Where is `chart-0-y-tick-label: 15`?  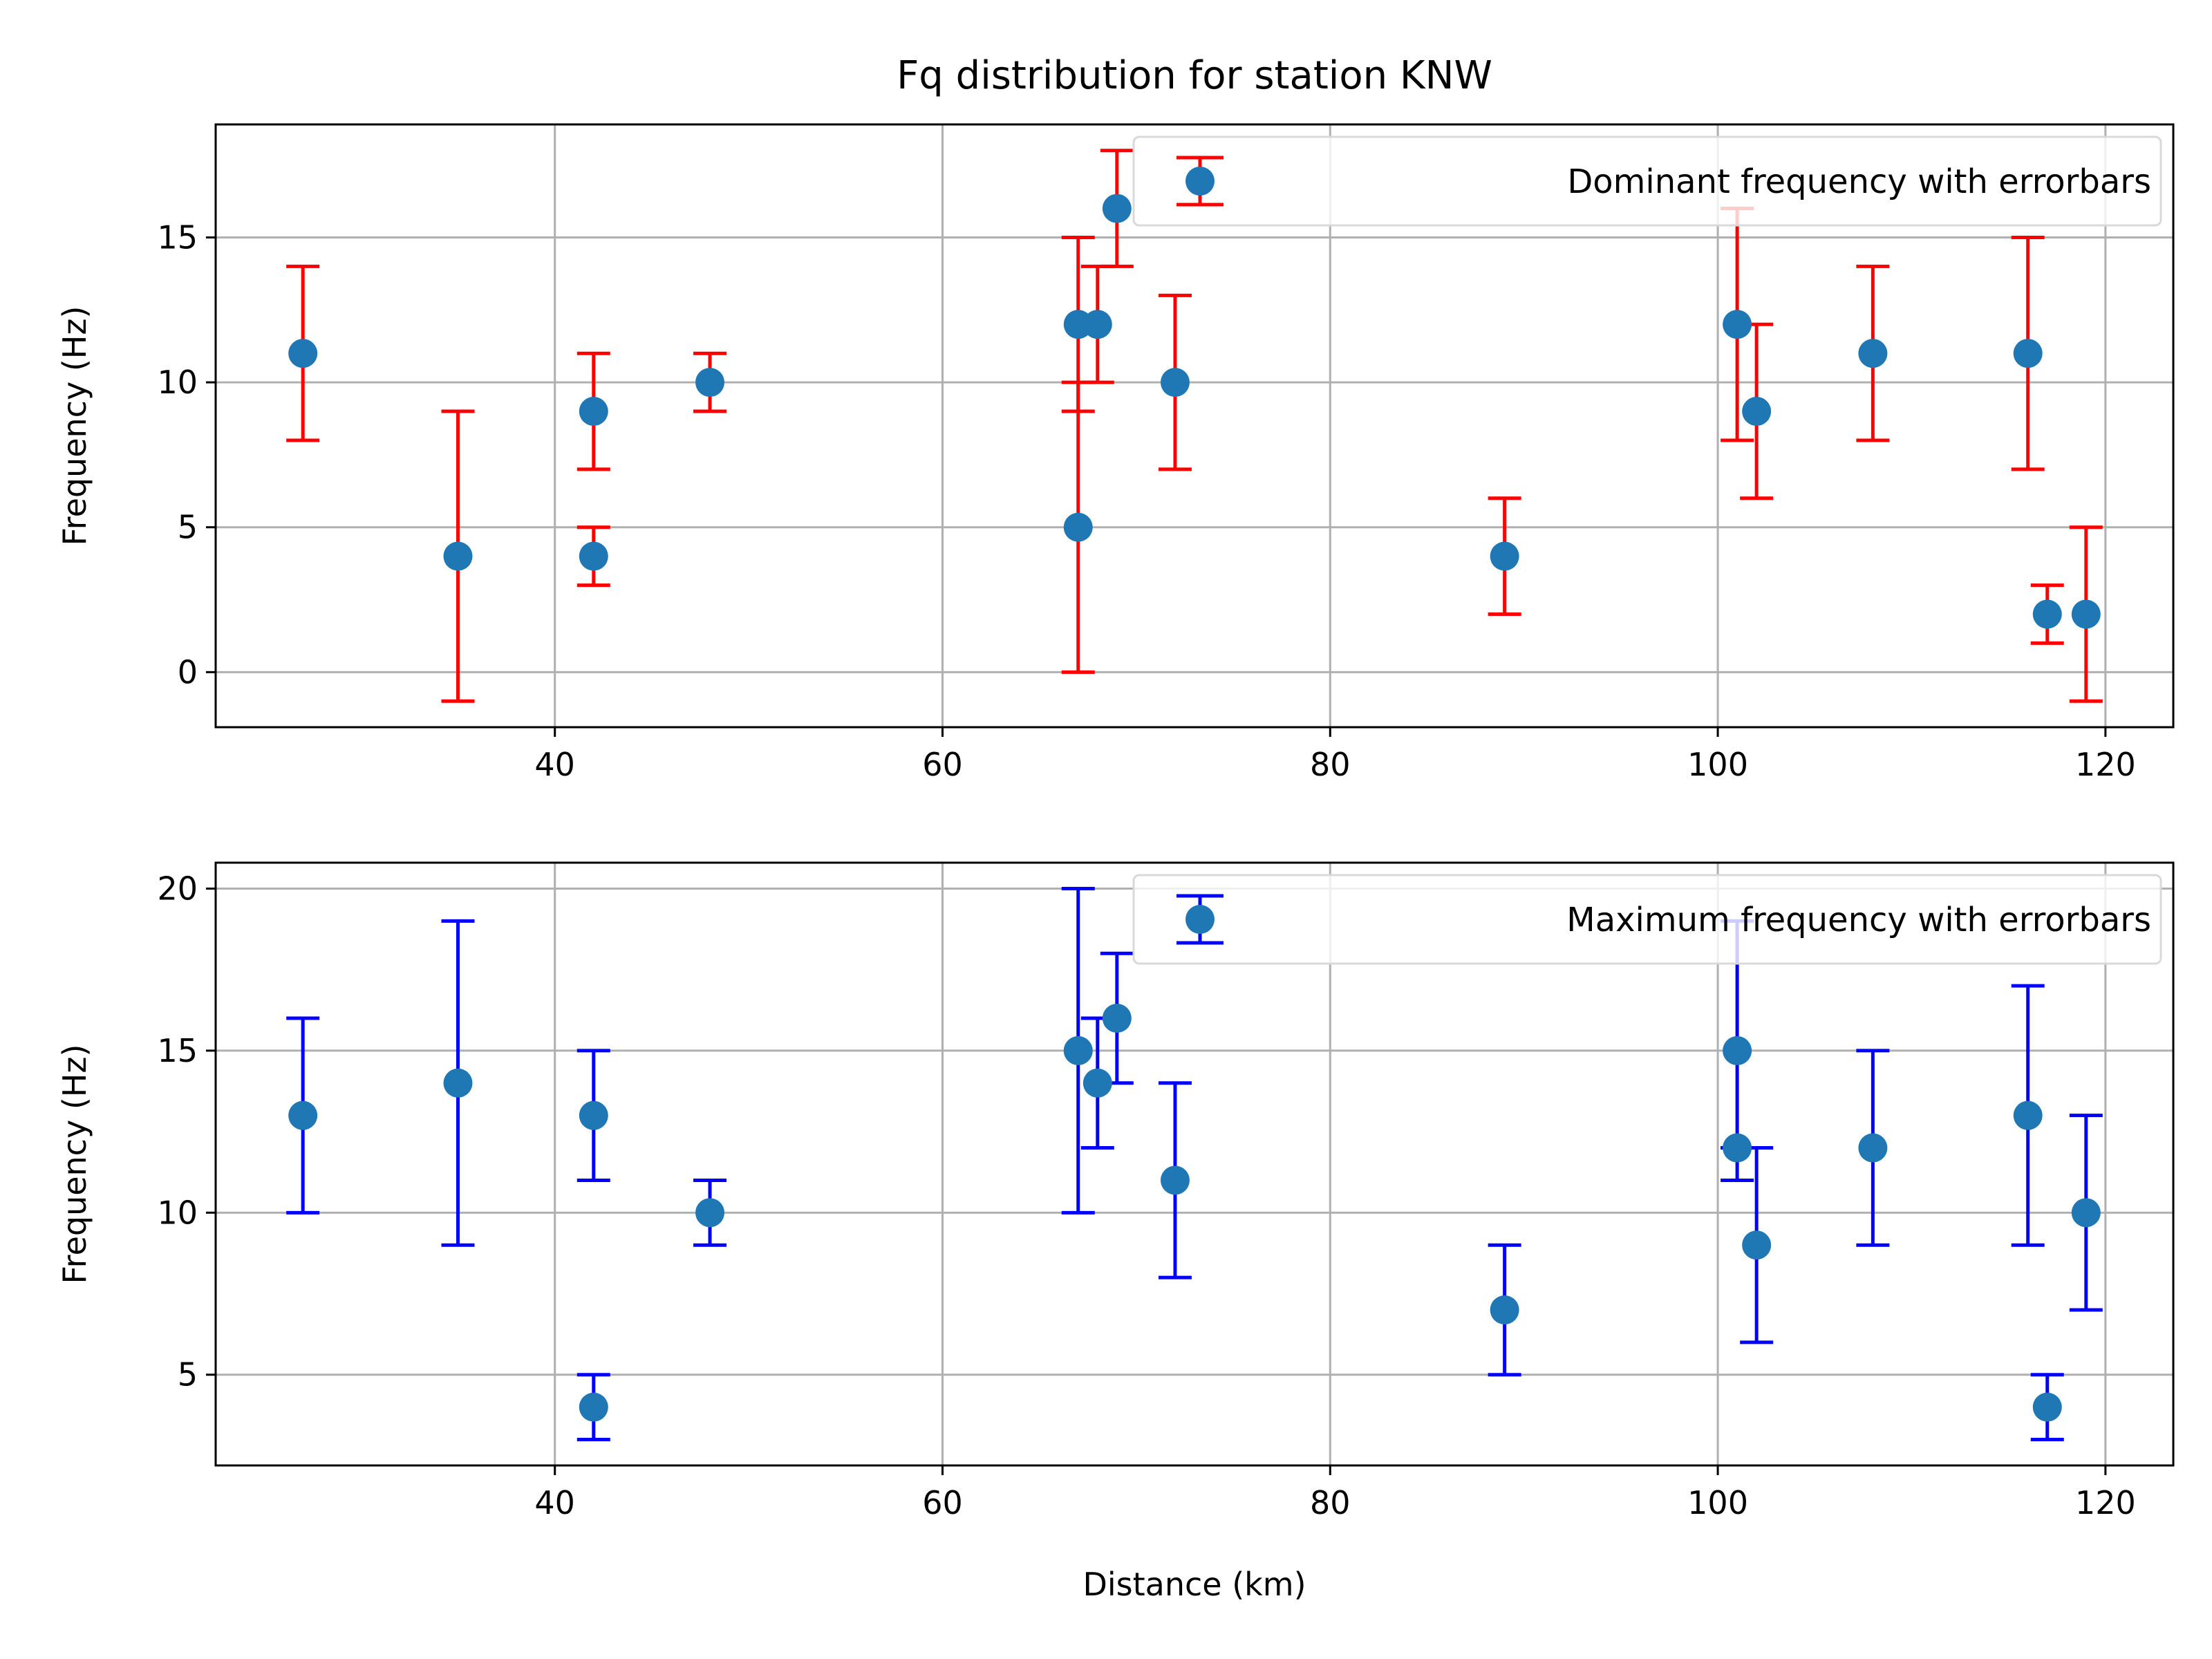
chart-0-y-tick-label: 15 is located at coordinates (177, 238).